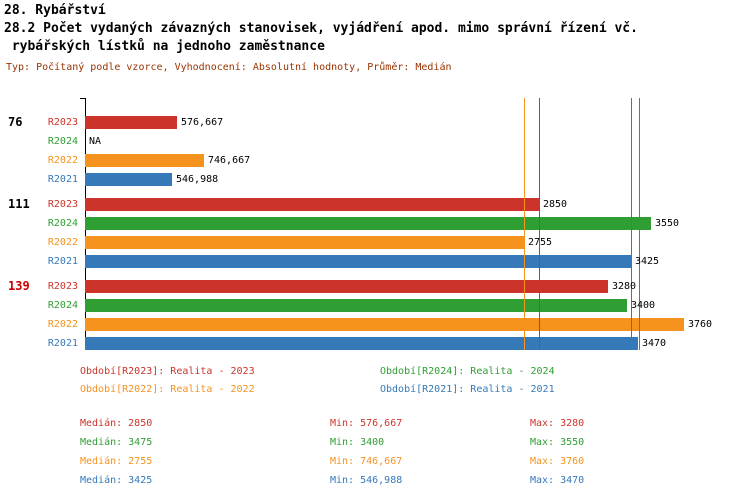 The width and height of the screenshot is (750, 498). Describe the element at coordinates (95, 141) in the screenshot. I see `bar-value-label: NA` at that location.